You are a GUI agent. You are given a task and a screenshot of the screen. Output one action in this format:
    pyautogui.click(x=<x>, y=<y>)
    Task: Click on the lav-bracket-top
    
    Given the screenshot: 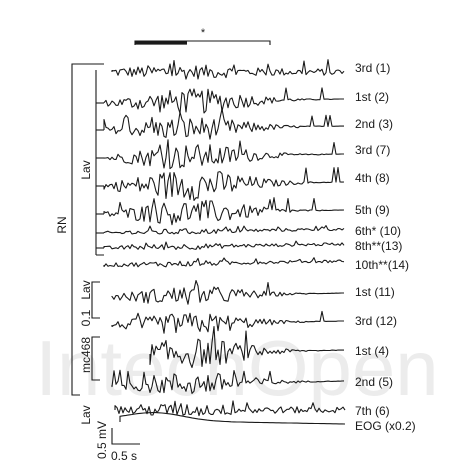 What is the action you would take?
    pyautogui.click(x=99, y=163)
    